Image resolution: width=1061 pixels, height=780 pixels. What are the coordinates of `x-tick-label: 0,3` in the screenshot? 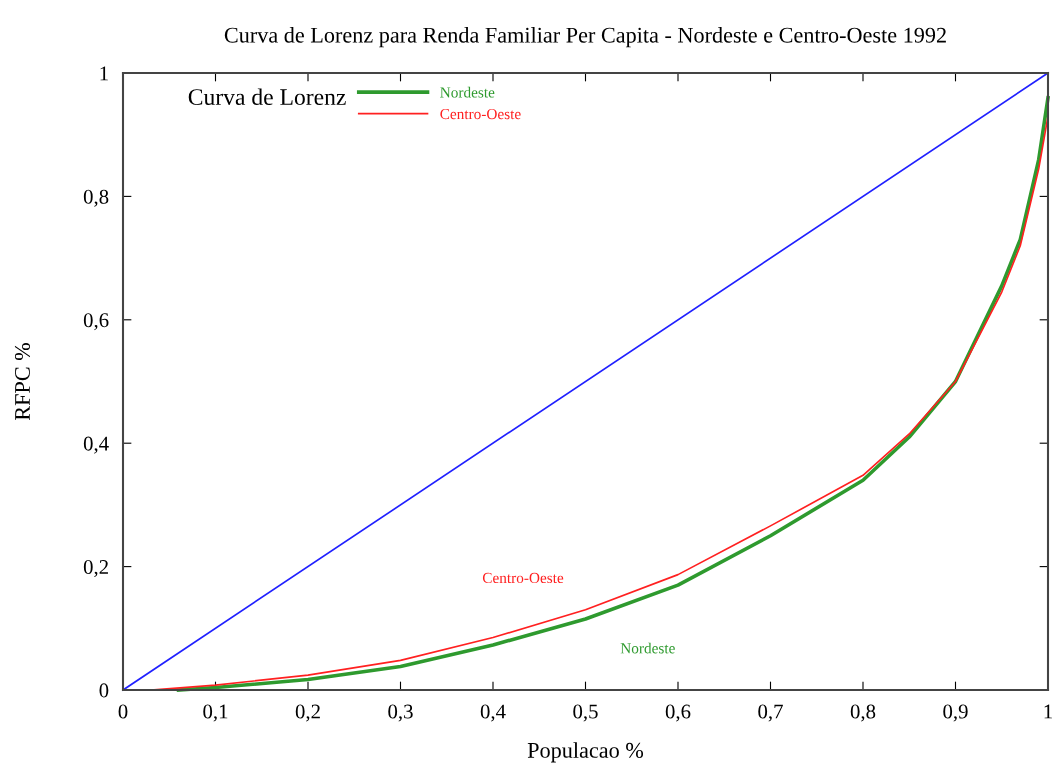 It's located at (400, 713).